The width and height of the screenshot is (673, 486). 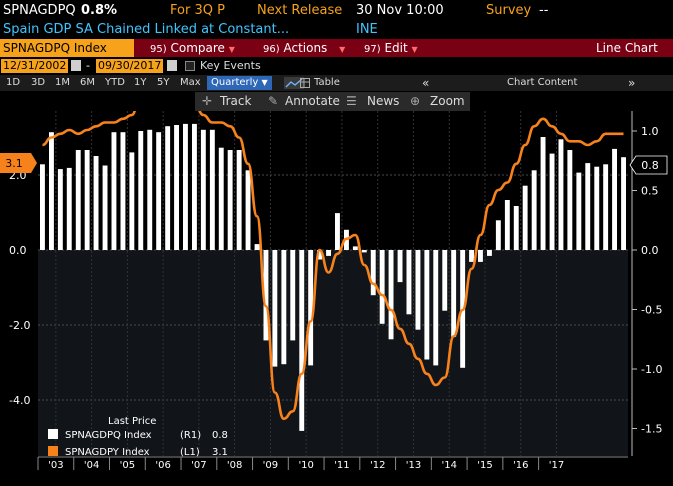 I want to click on x-tick-label: '12, so click(x=377, y=465).